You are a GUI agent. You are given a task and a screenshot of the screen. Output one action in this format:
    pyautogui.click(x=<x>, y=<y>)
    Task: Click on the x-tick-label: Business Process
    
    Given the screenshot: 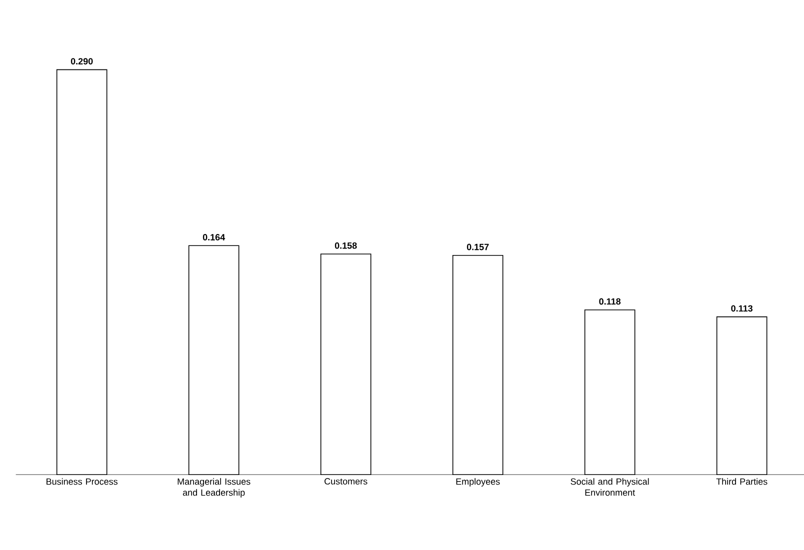 What is the action you would take?
    pyautogui.click(x=82, y=481)
    